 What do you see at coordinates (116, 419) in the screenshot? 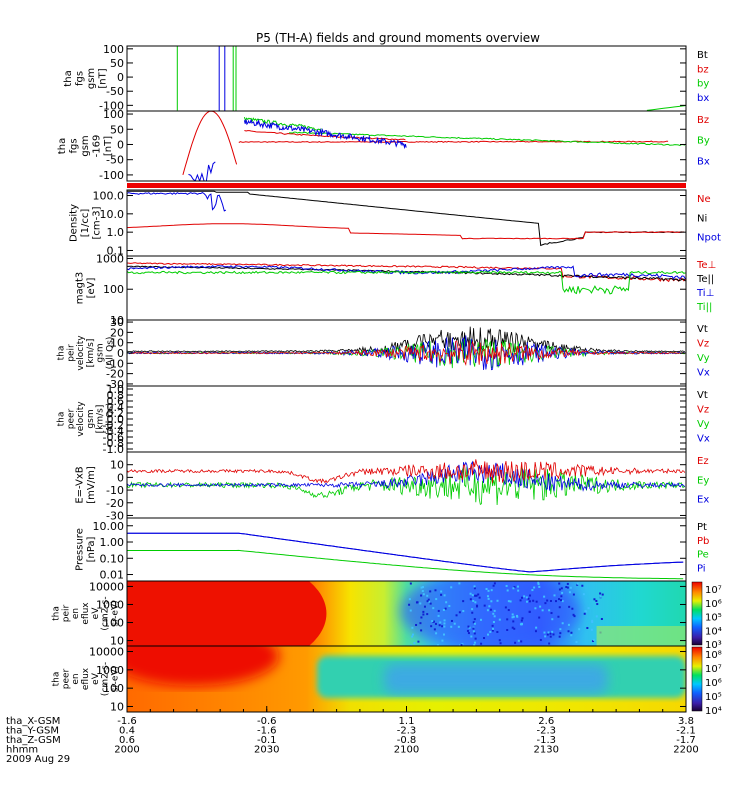
I see `ytick-label: 0.0` at bounding box center [116, 419].